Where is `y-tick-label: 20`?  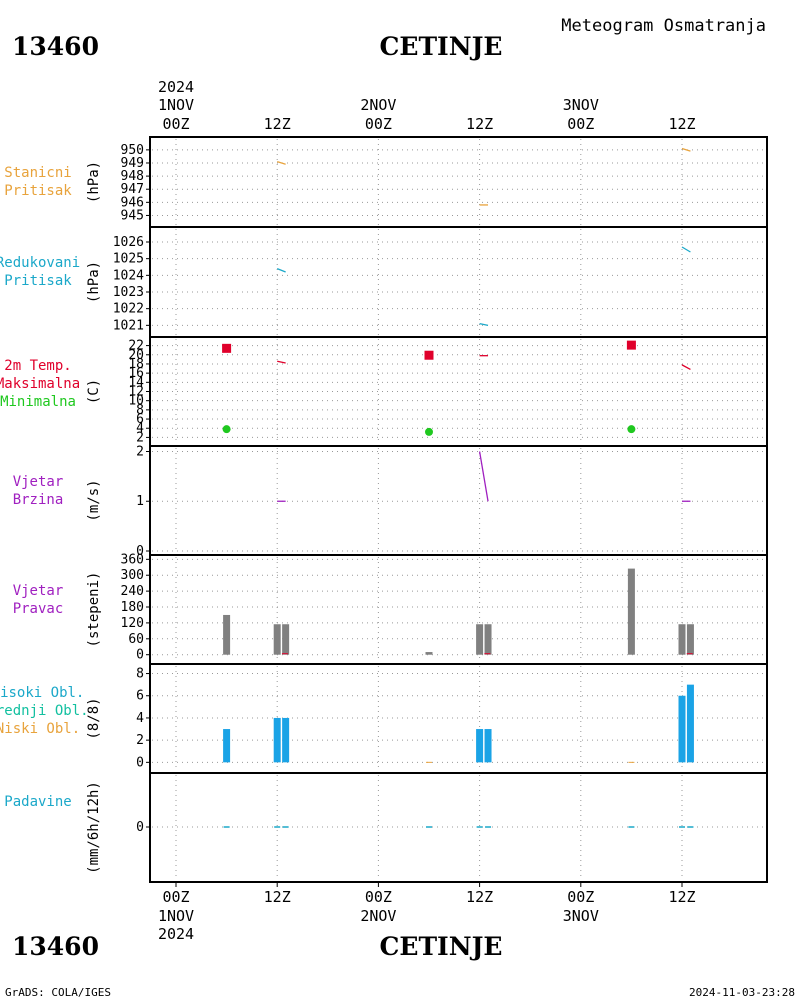 y-tick-label: 20 is located at coordinates (136, 355).